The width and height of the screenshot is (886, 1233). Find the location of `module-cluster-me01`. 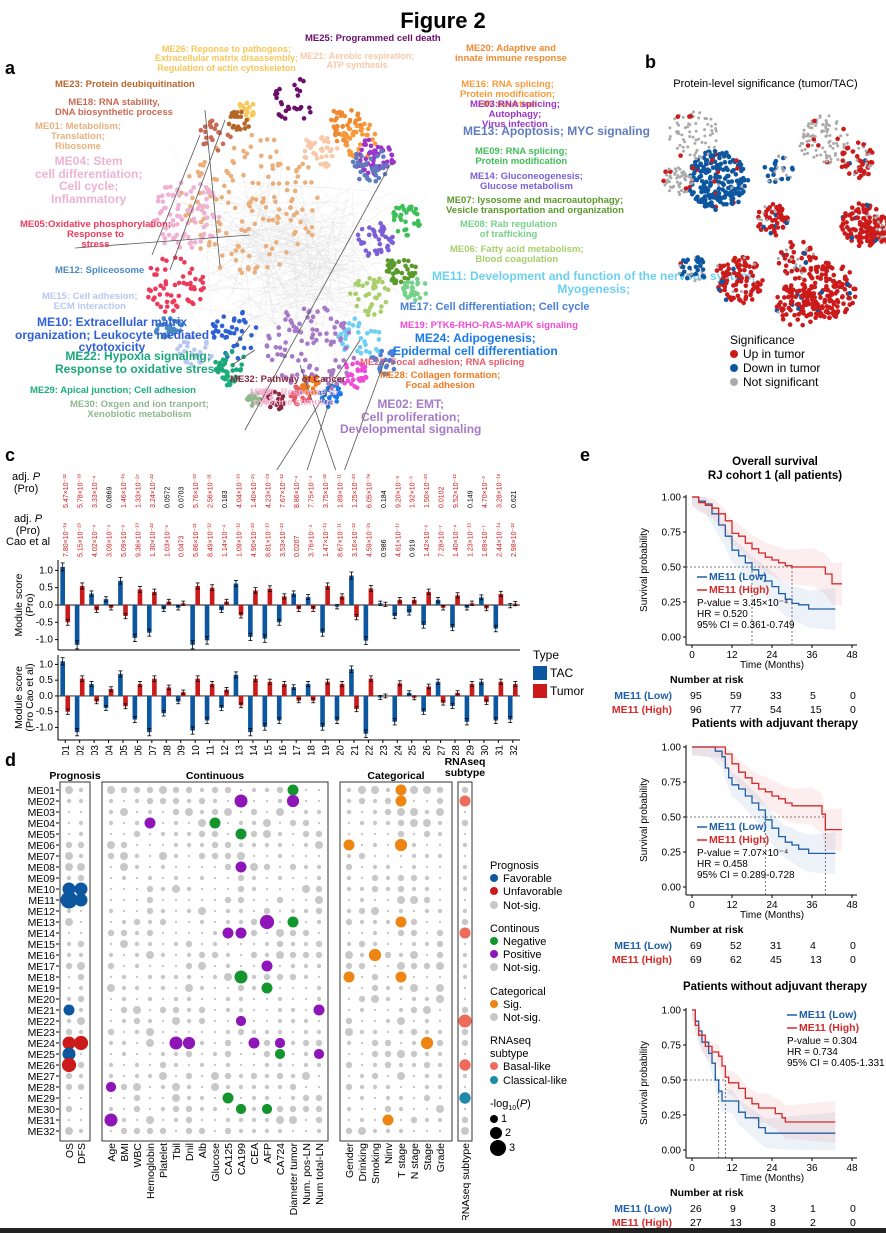

module-cluster-me01 is located at coordinates (249, 204).